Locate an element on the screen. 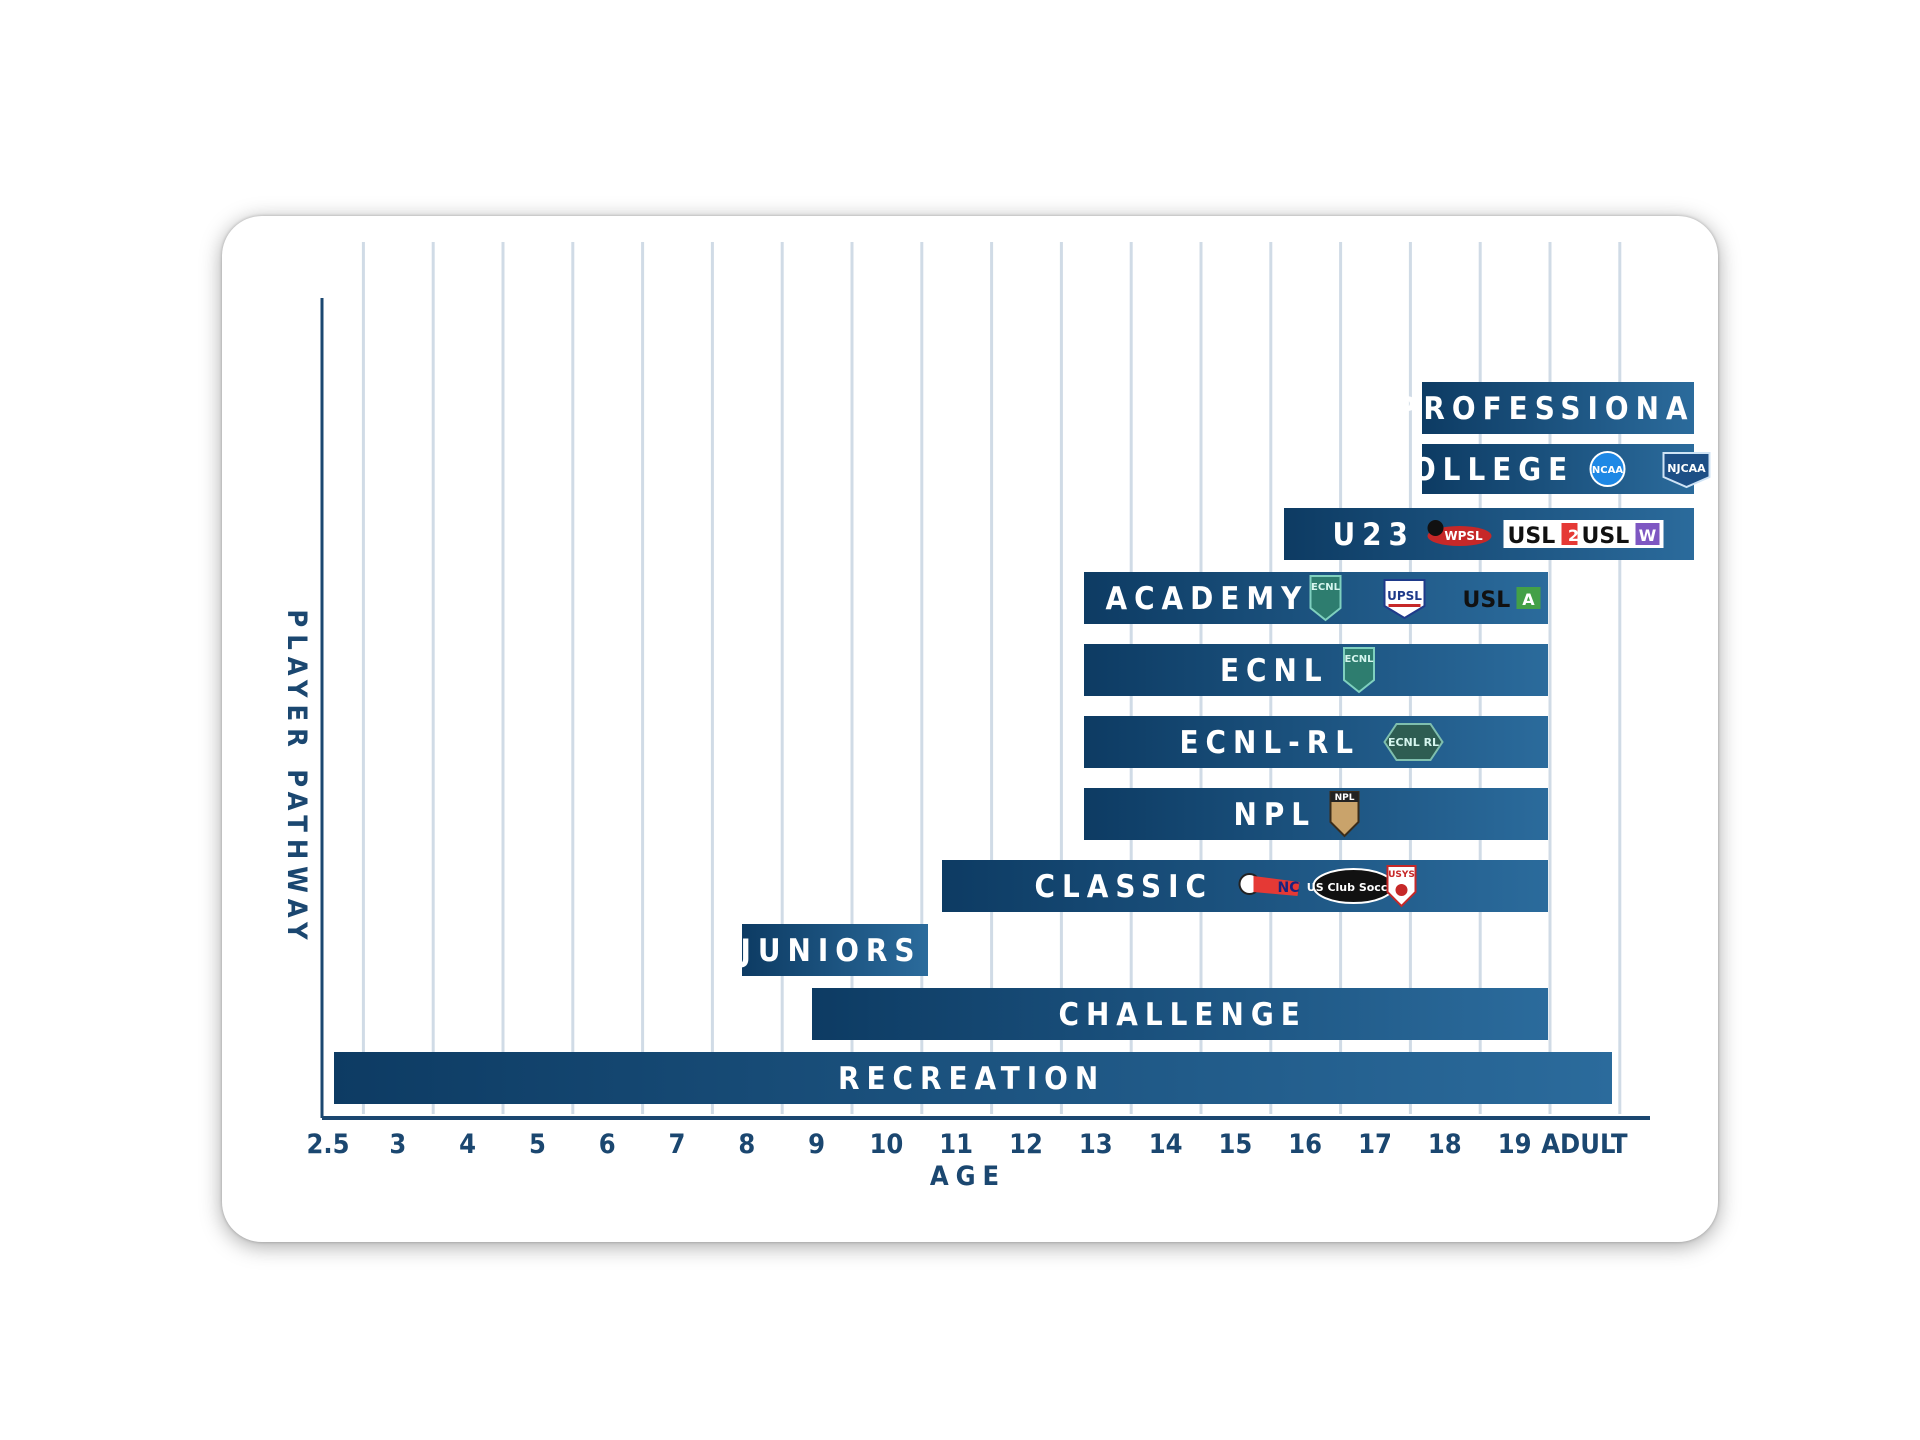 The height and width of the screenshot is (1440, 1920). svg-text: A is located at coordinates (1528, 599).